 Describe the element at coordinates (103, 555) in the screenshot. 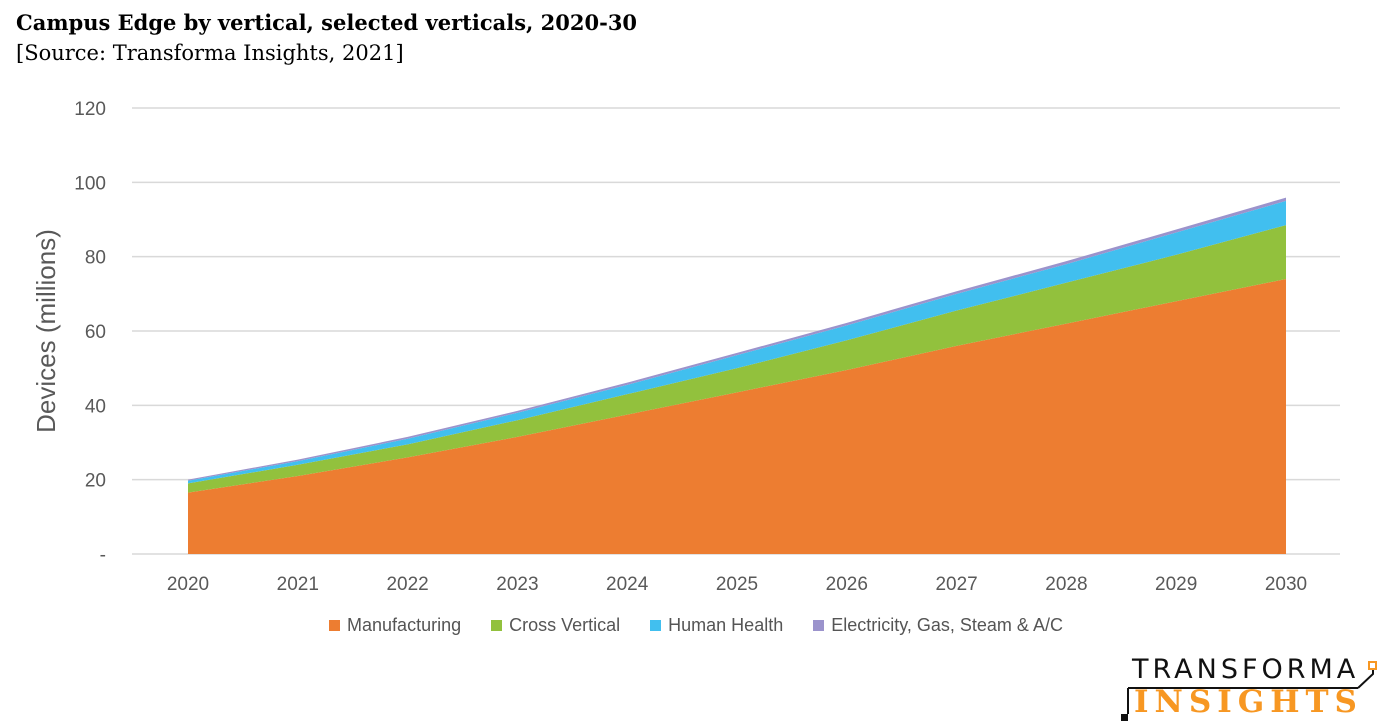

I see `y-tick-label: -` at that location.